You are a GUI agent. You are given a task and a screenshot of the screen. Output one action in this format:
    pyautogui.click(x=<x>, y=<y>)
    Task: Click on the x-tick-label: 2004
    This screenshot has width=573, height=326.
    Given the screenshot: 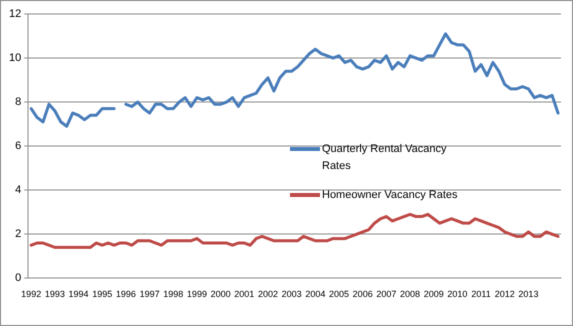 What is the action you would take?
    pyautogui.click(x=315, y=294)
    